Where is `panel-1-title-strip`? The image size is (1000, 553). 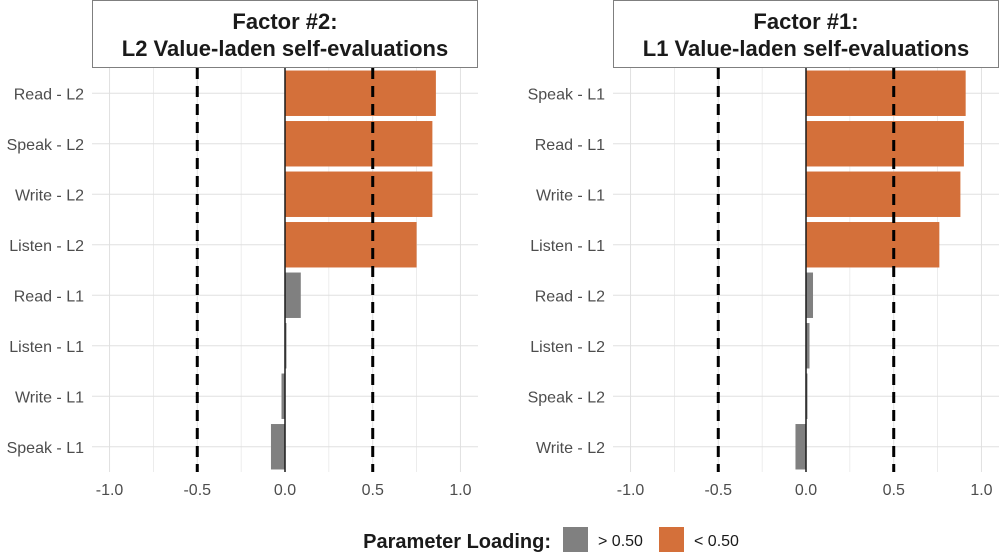 panel-1-title-strip is located at coordinates (285, 34).